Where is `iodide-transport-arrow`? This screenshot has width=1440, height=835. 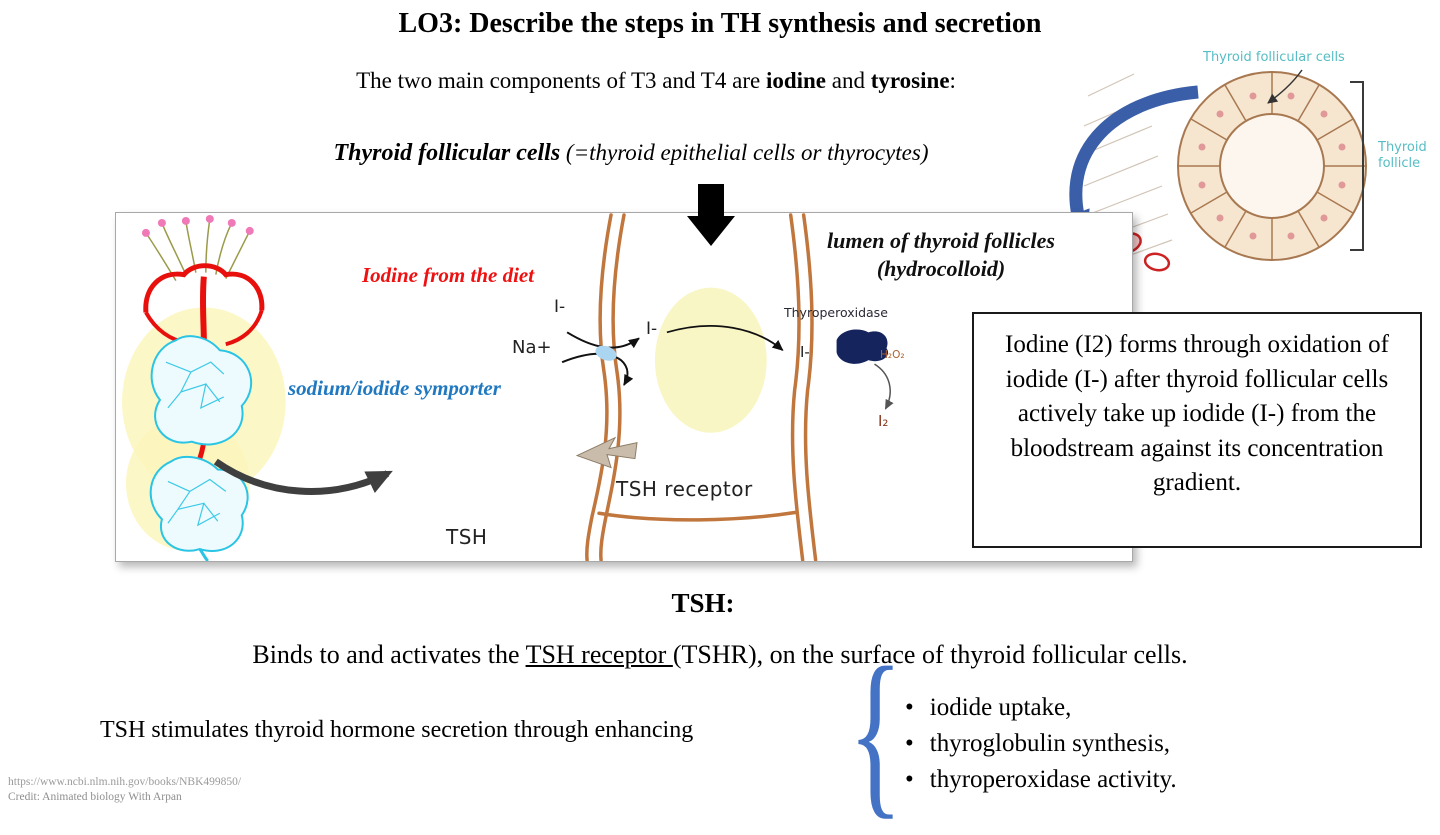 iodide-transport-arrow is located at coordinates (725, 338).